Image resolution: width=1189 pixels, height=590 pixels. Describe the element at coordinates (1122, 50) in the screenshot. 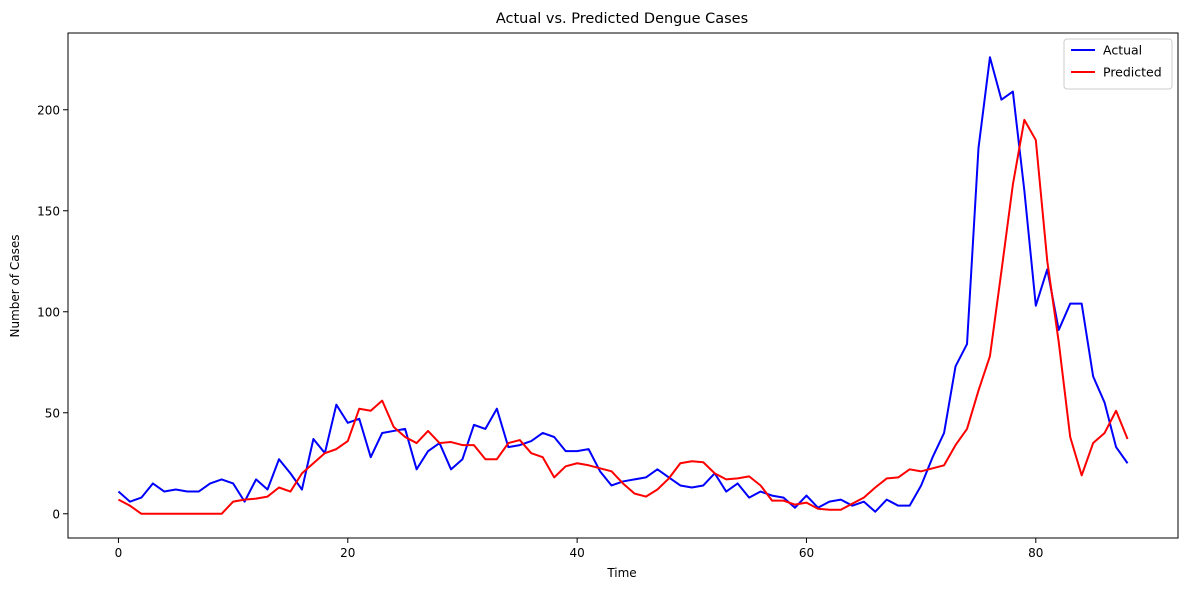

I see `legend-label-actual: Actual` at that location.